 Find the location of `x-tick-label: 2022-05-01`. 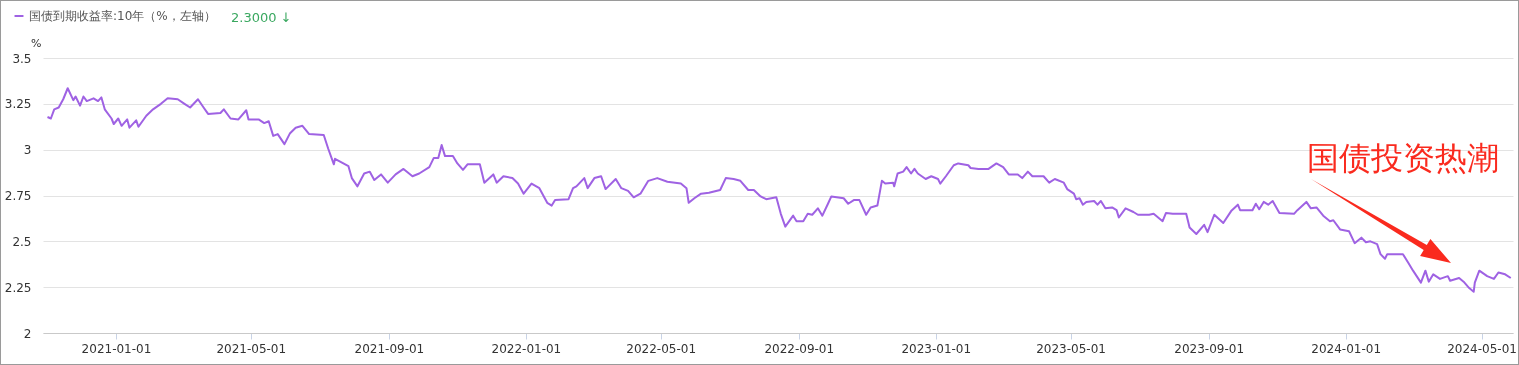

x-tick-label: 2022-05-01 is located at coordinates (661, 348).